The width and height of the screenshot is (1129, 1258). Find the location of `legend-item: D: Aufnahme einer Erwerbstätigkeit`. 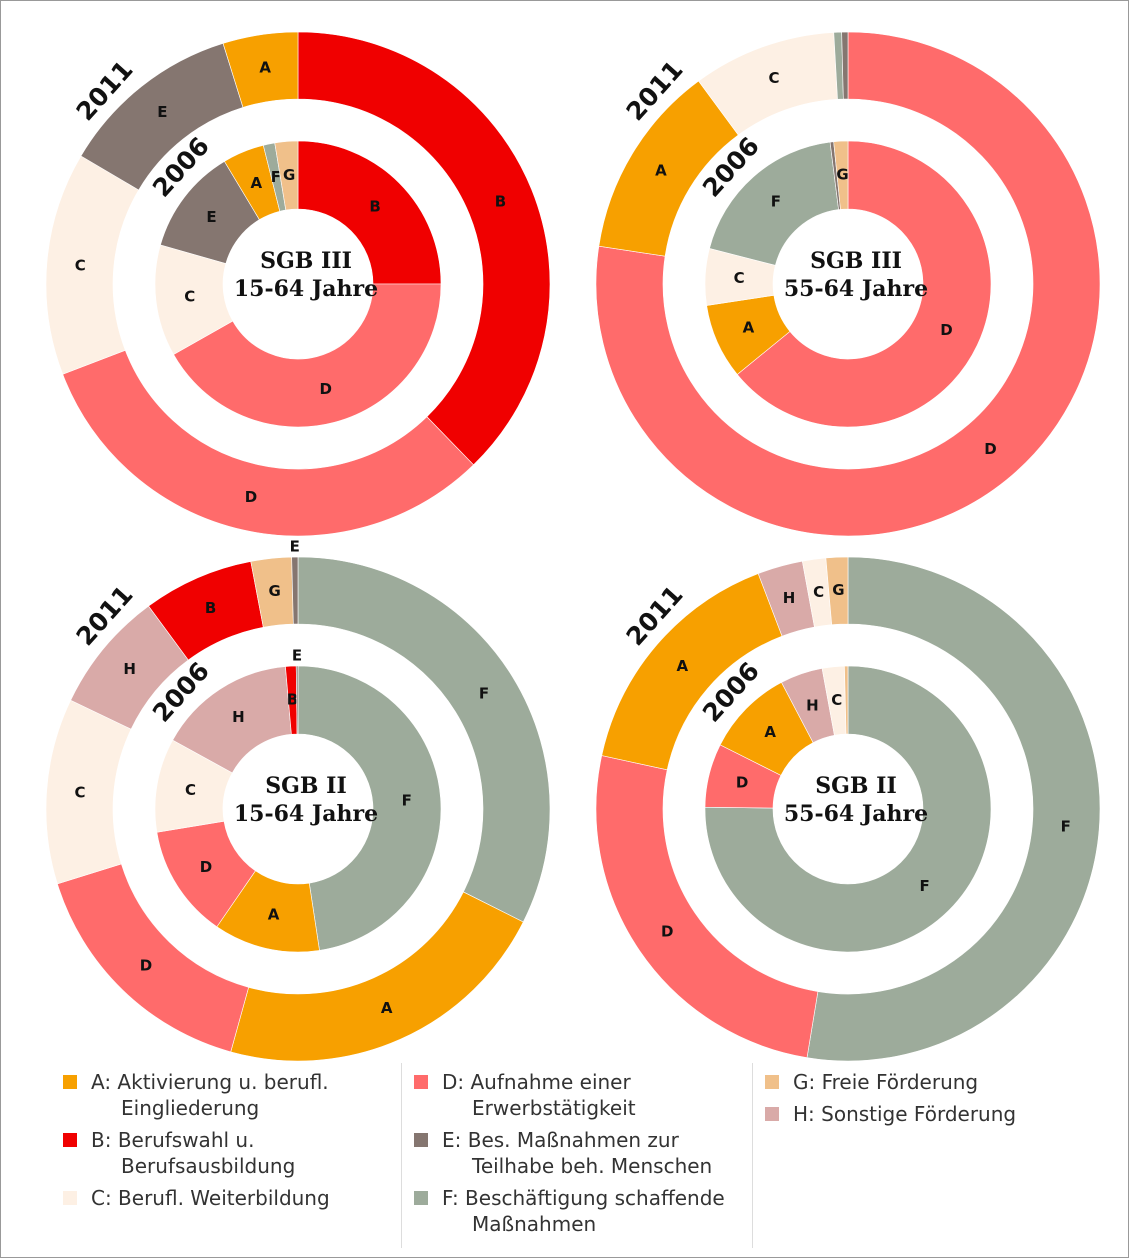

legend-item: D: Aufnahme einer Erwerbstätigkeit is located at coordinates (577, 1095).